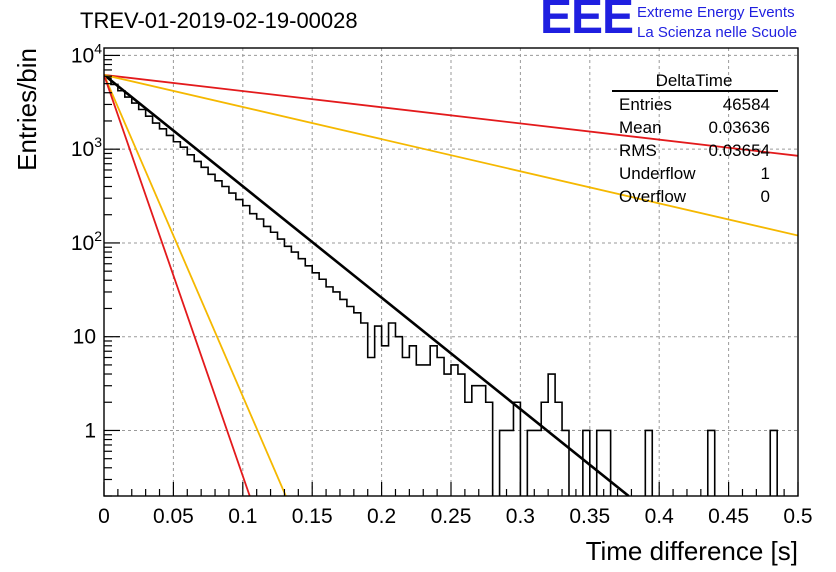 This screenshot has width=836, height=572. What do you see at coordinates (27, 109) in the screenshot?
I see `y-axis-title: Entries/bin` at bounding box center [27, 109].